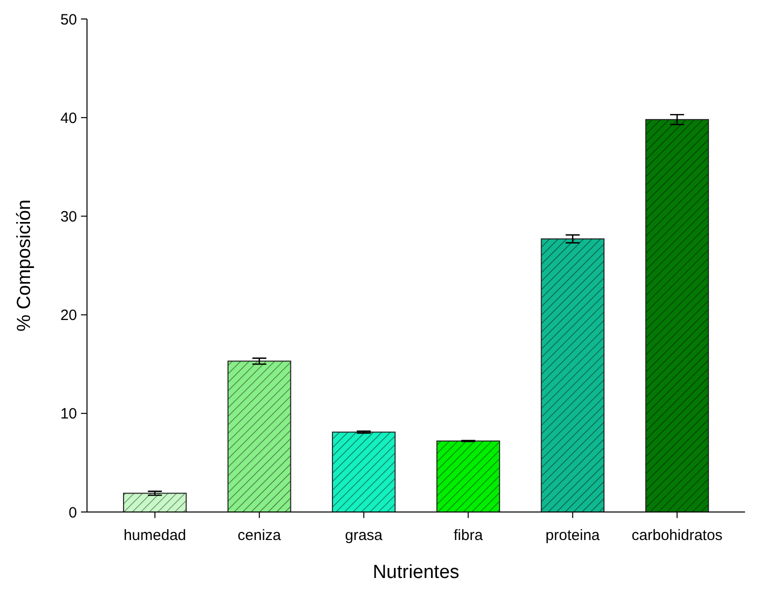  I want to click on y-tick-label: 40, so click(68, 118).